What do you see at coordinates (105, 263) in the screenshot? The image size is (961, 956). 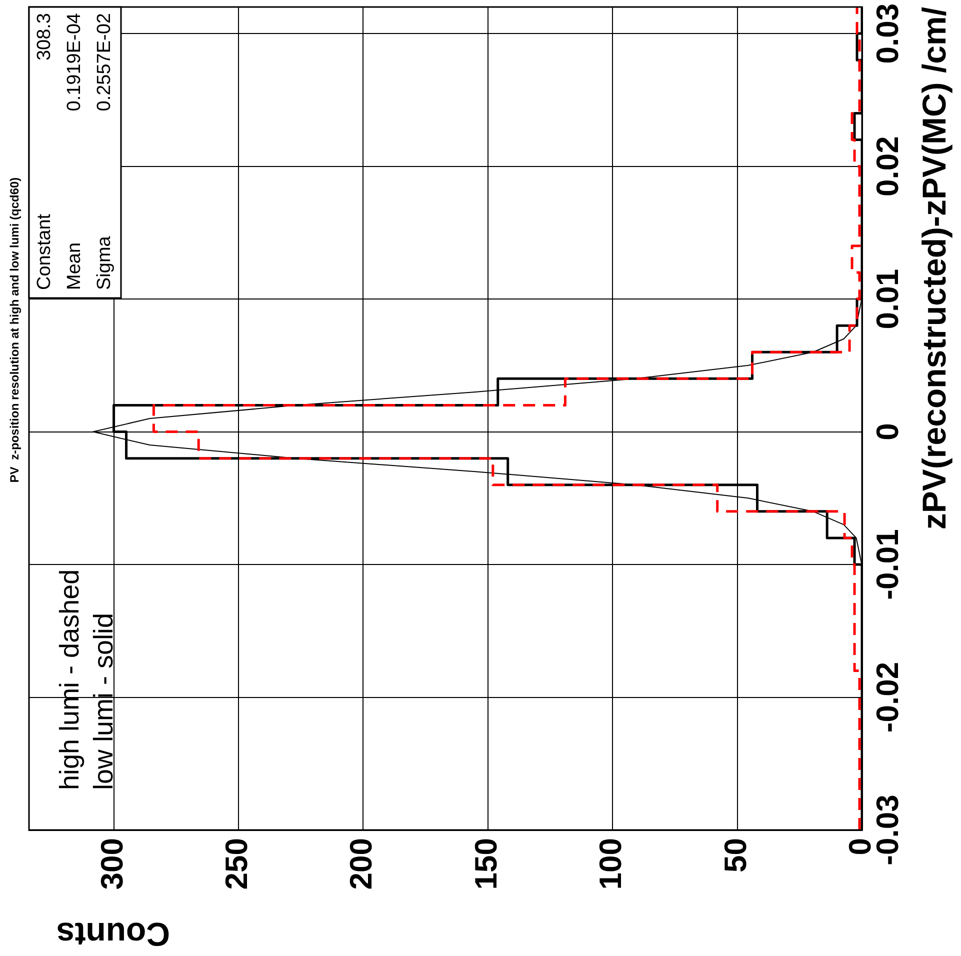 I see `annotation: Sigma` at bounding box center [105, 263].